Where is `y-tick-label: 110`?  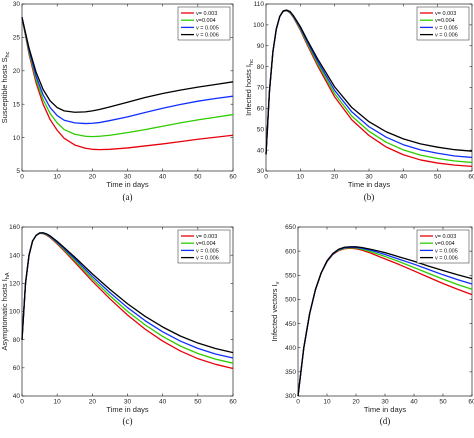
y-tick-label: 110 is located at coordinates (259, 4).